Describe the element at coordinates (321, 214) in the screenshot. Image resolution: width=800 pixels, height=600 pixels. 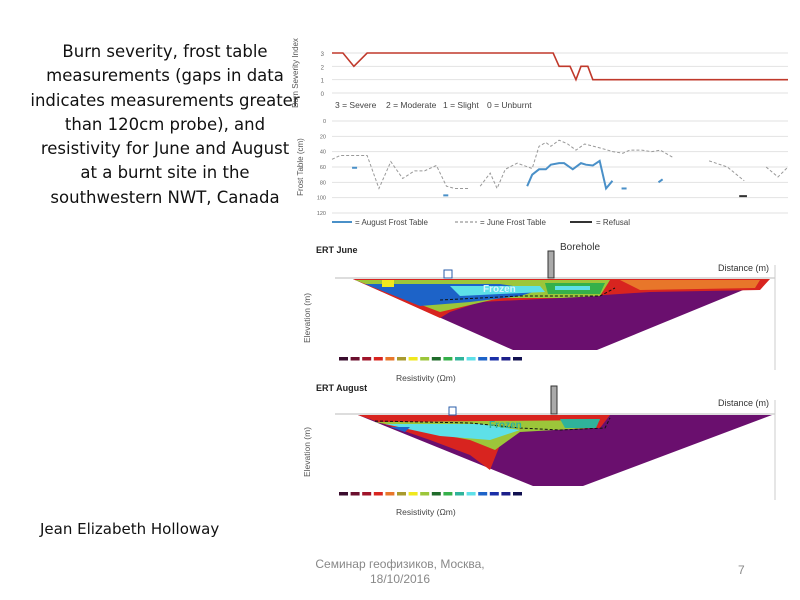
I see `frost-tick-label: 120` at that location.